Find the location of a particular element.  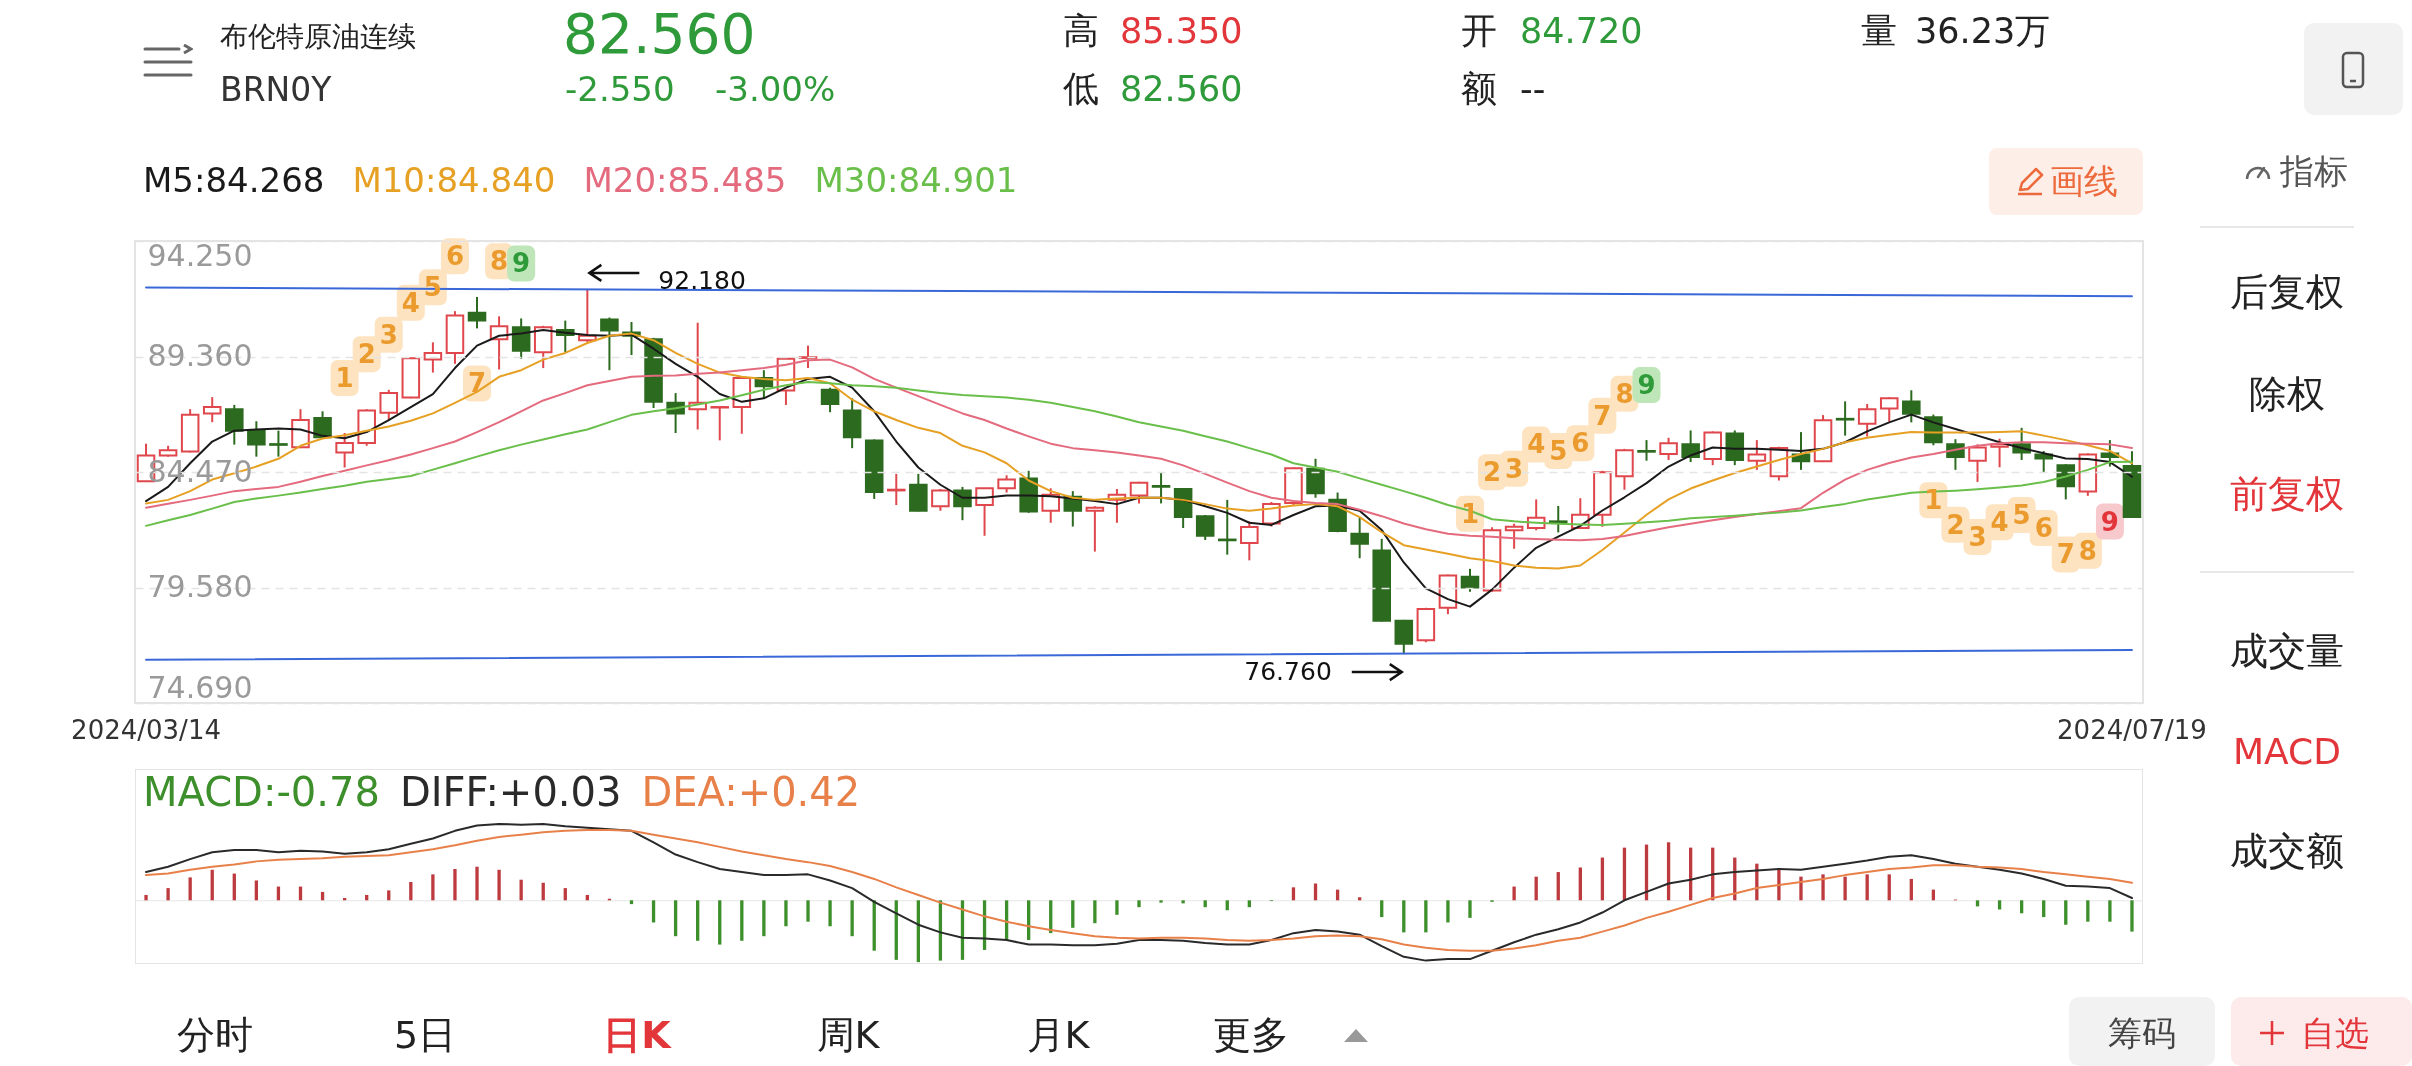

text: 前复权 is located at coordinates (2287, 494).